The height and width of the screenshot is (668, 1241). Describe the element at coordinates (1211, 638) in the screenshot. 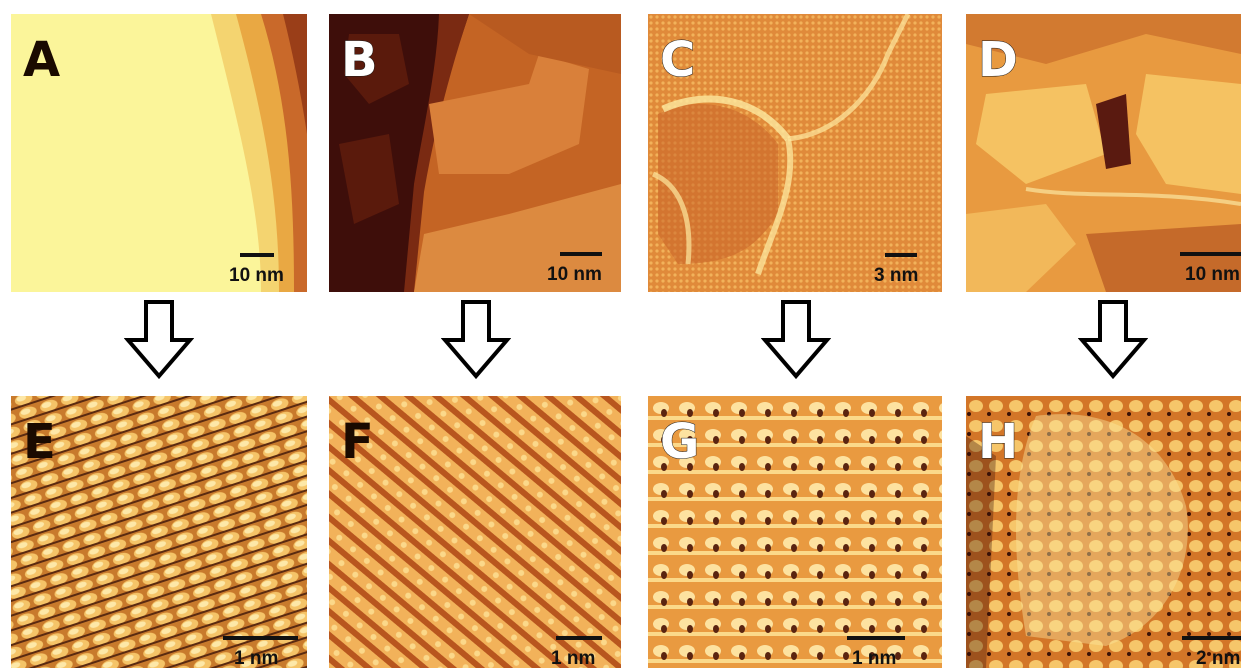

I see `panel-h-scale-bar` at that location.